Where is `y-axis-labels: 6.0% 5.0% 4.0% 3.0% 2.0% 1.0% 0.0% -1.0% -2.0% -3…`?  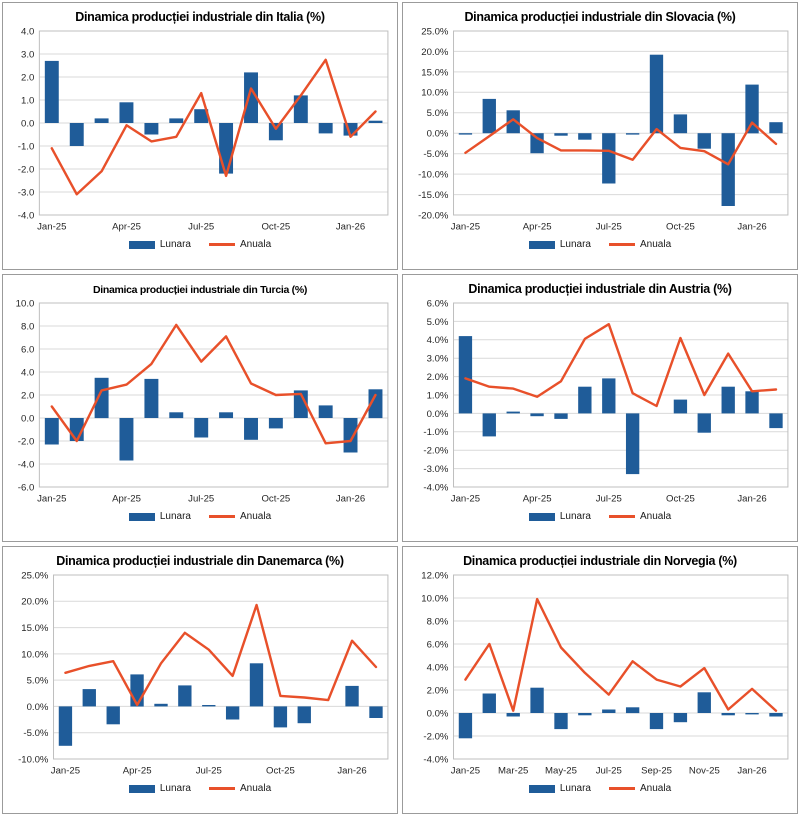 y-axis-labels: 6.0% 5.0% 4.0% 3.0% 2.0% 1.0% 0.0% -1.0% -2.0% -3… is located at coordinates (436, 395).